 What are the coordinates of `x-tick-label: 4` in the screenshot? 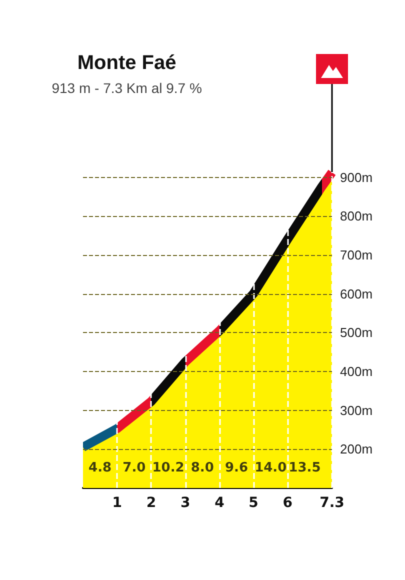 It's located at (219, 503).